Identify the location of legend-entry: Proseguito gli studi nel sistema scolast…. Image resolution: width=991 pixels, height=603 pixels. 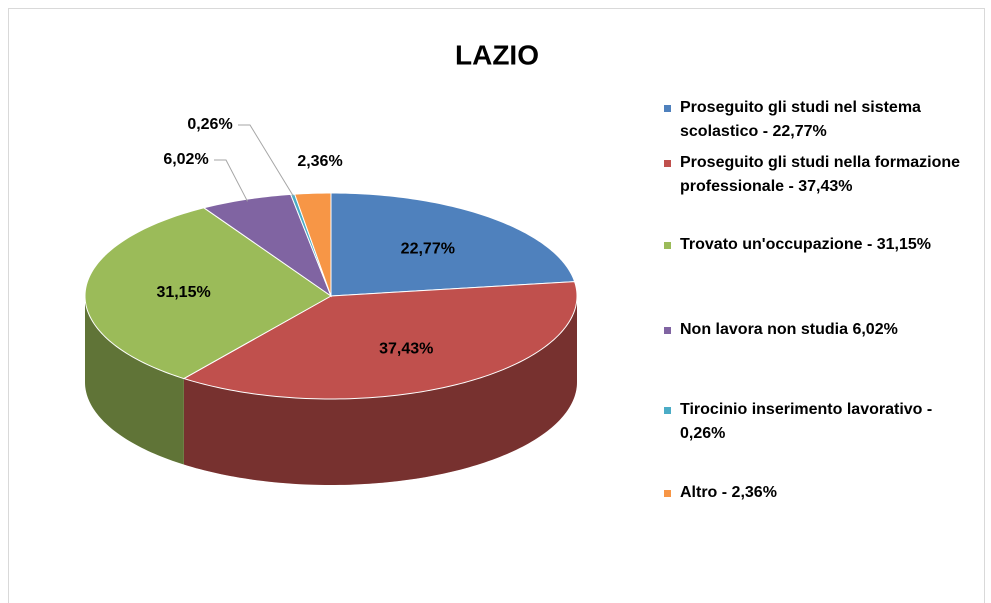
(817, 120).